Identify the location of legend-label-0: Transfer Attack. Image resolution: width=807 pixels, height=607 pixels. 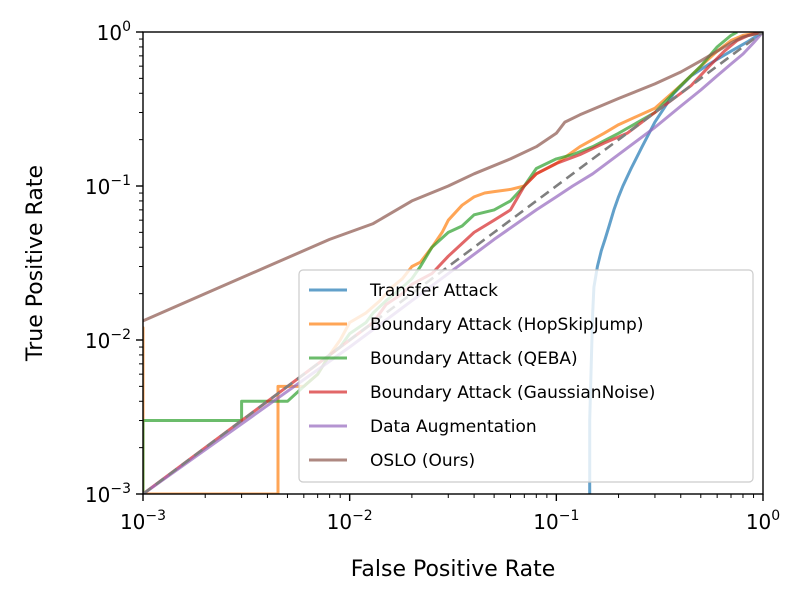
(433, 291).